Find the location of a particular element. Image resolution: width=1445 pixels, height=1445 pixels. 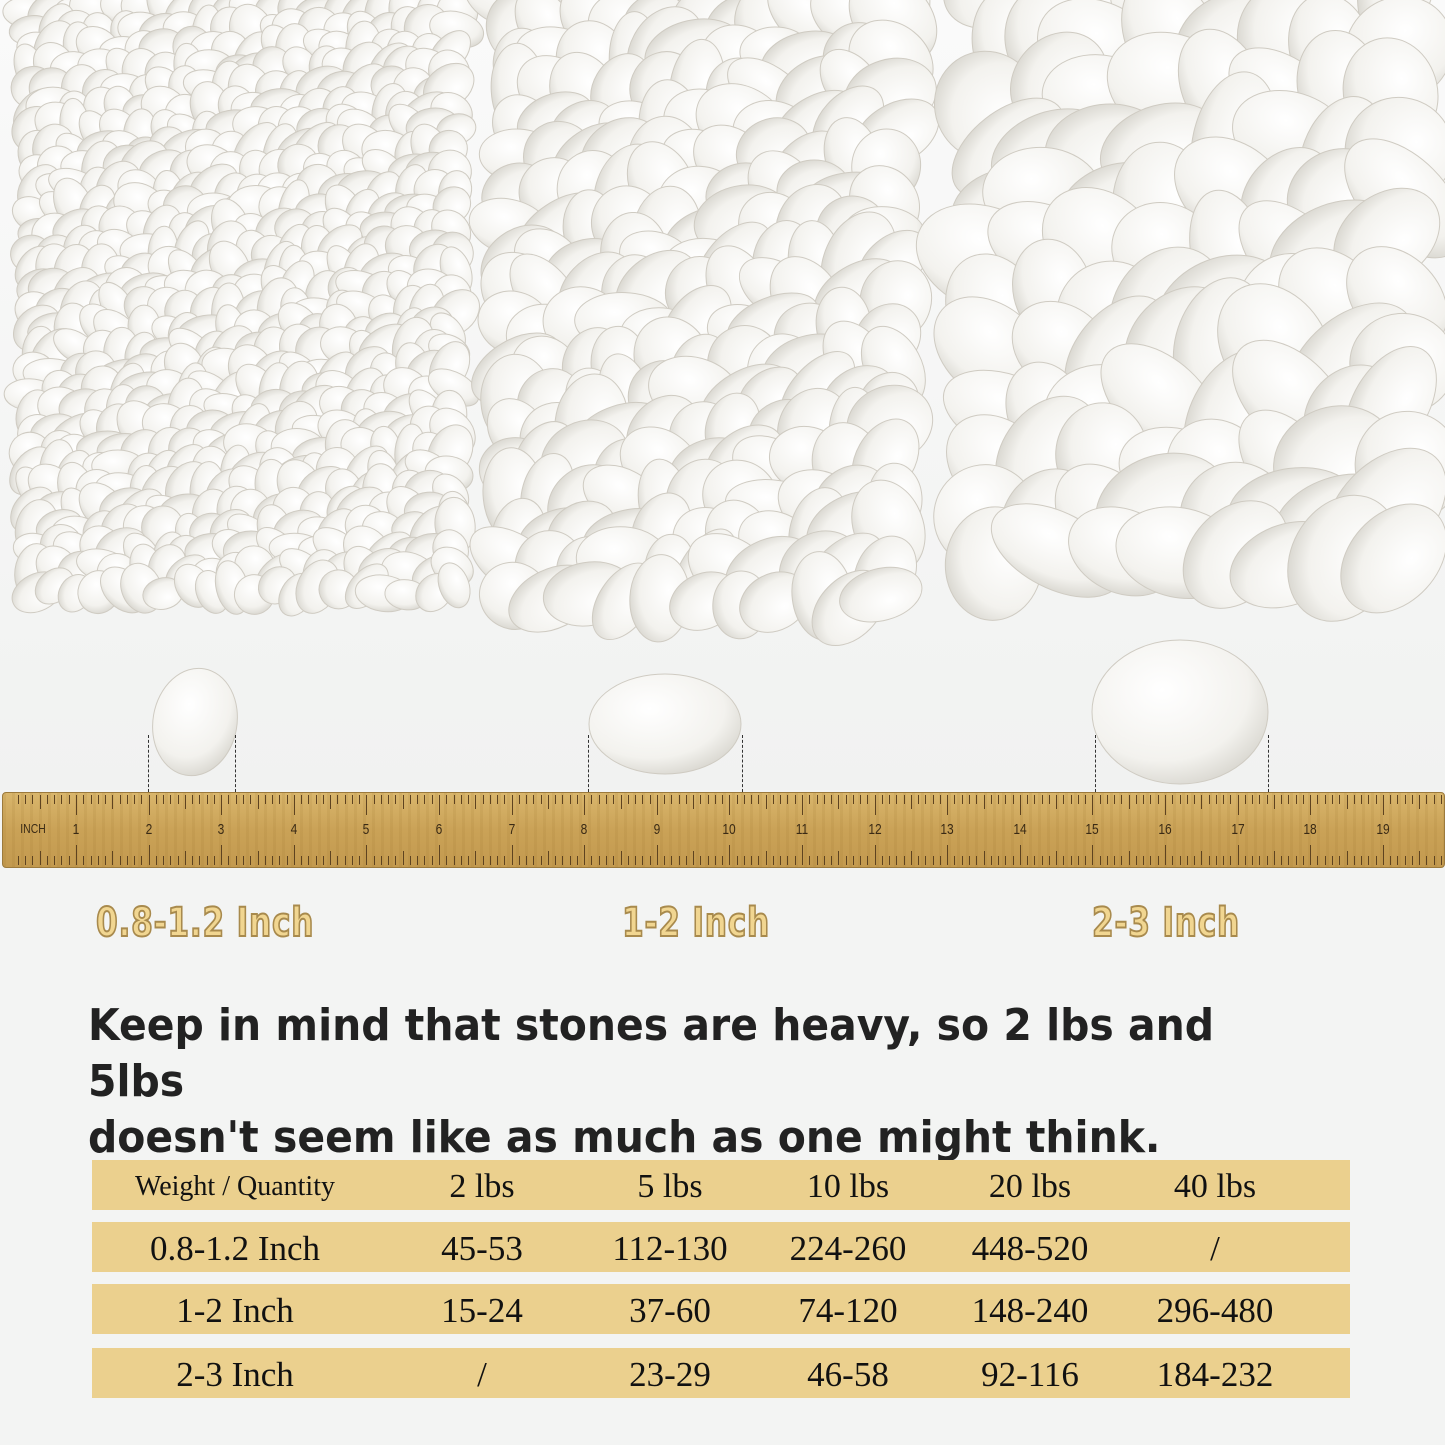

header-cell: 20 lbs is located at coordinates (1030, 1186).